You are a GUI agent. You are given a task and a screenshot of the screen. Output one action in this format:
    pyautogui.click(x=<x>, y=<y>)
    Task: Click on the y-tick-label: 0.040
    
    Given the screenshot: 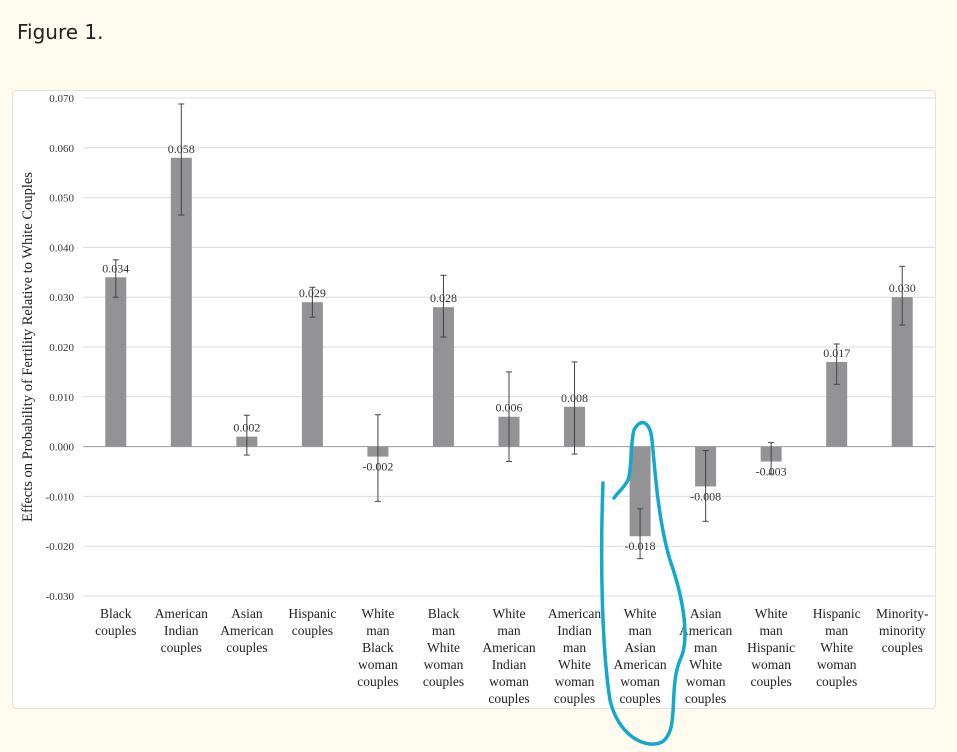 What is the action you would take?
    pyautogui.click(x=61, y=248)
    